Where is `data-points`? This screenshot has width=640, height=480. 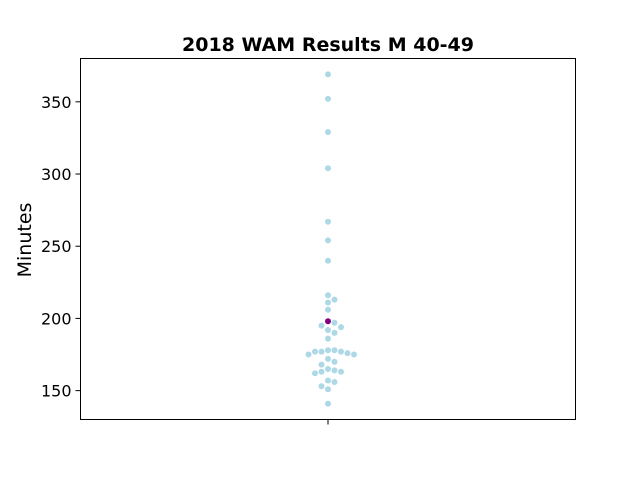 data-points is located at coordinates (331, 239).